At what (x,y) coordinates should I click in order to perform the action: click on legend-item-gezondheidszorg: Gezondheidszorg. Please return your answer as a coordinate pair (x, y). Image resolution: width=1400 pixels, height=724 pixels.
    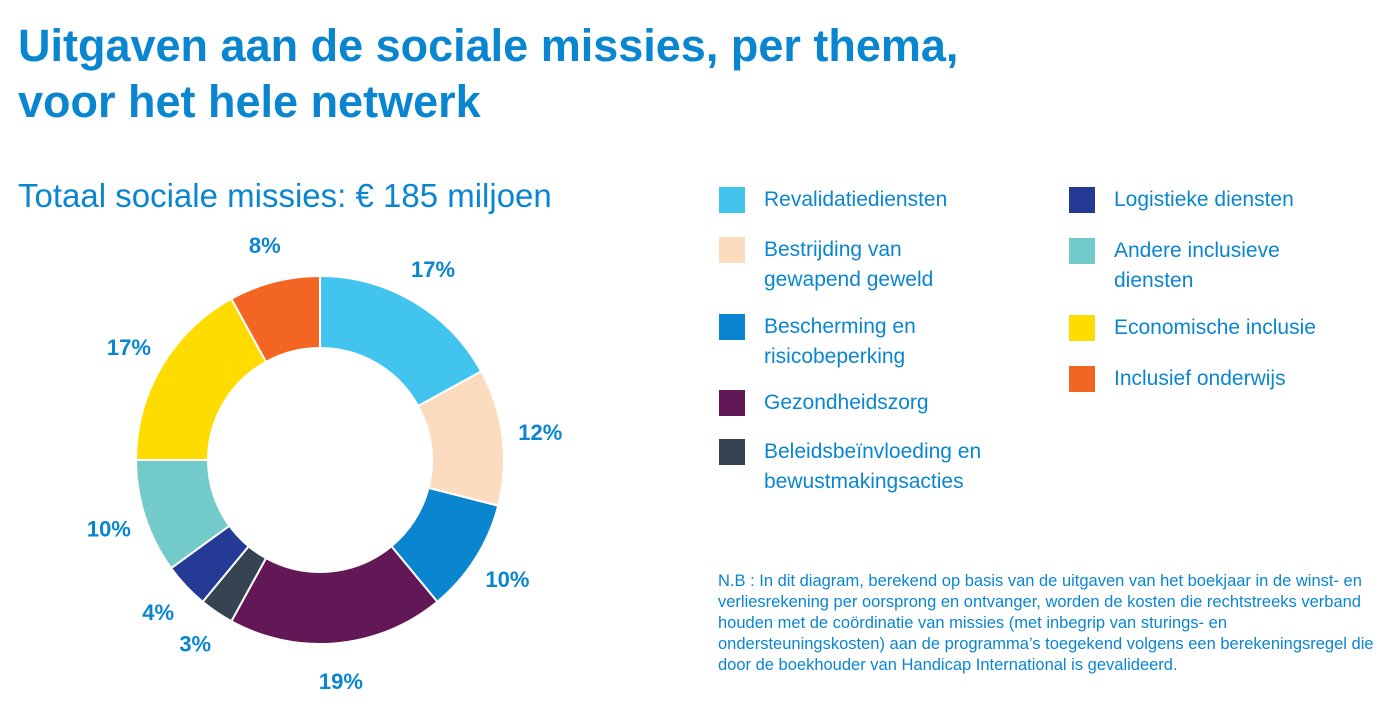
    Looking at the image, I should click on (879, 403).